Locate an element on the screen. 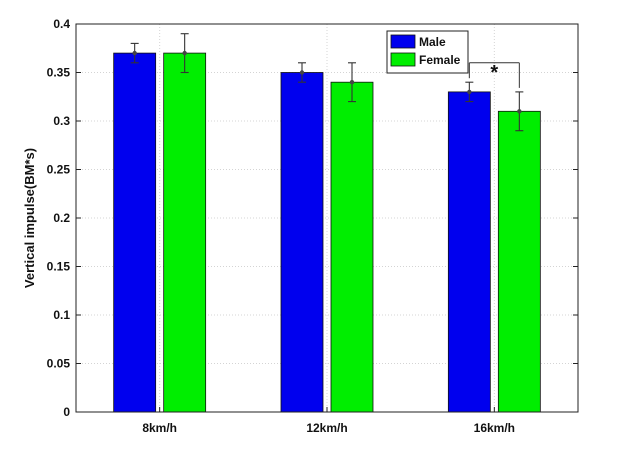 The height and width of the screenshot is (456, 627). y-tick-label: 0.25 is located at coordinates (59, 170).